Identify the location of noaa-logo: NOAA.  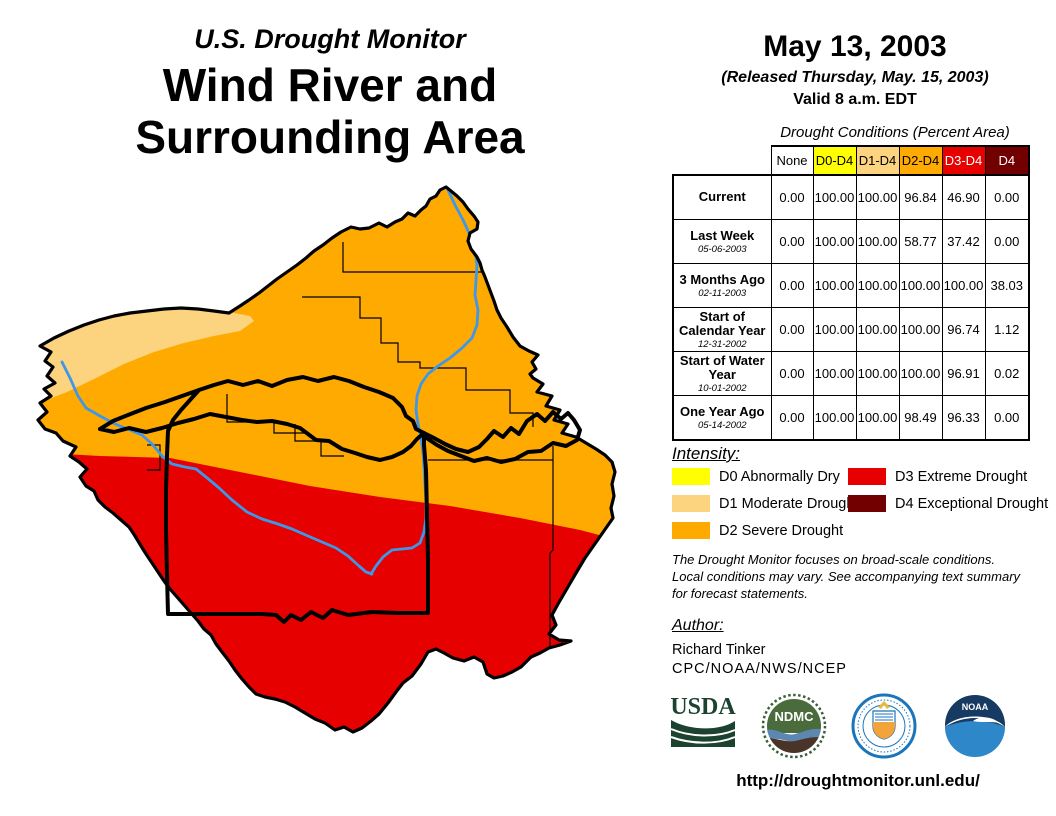
(975, 727).